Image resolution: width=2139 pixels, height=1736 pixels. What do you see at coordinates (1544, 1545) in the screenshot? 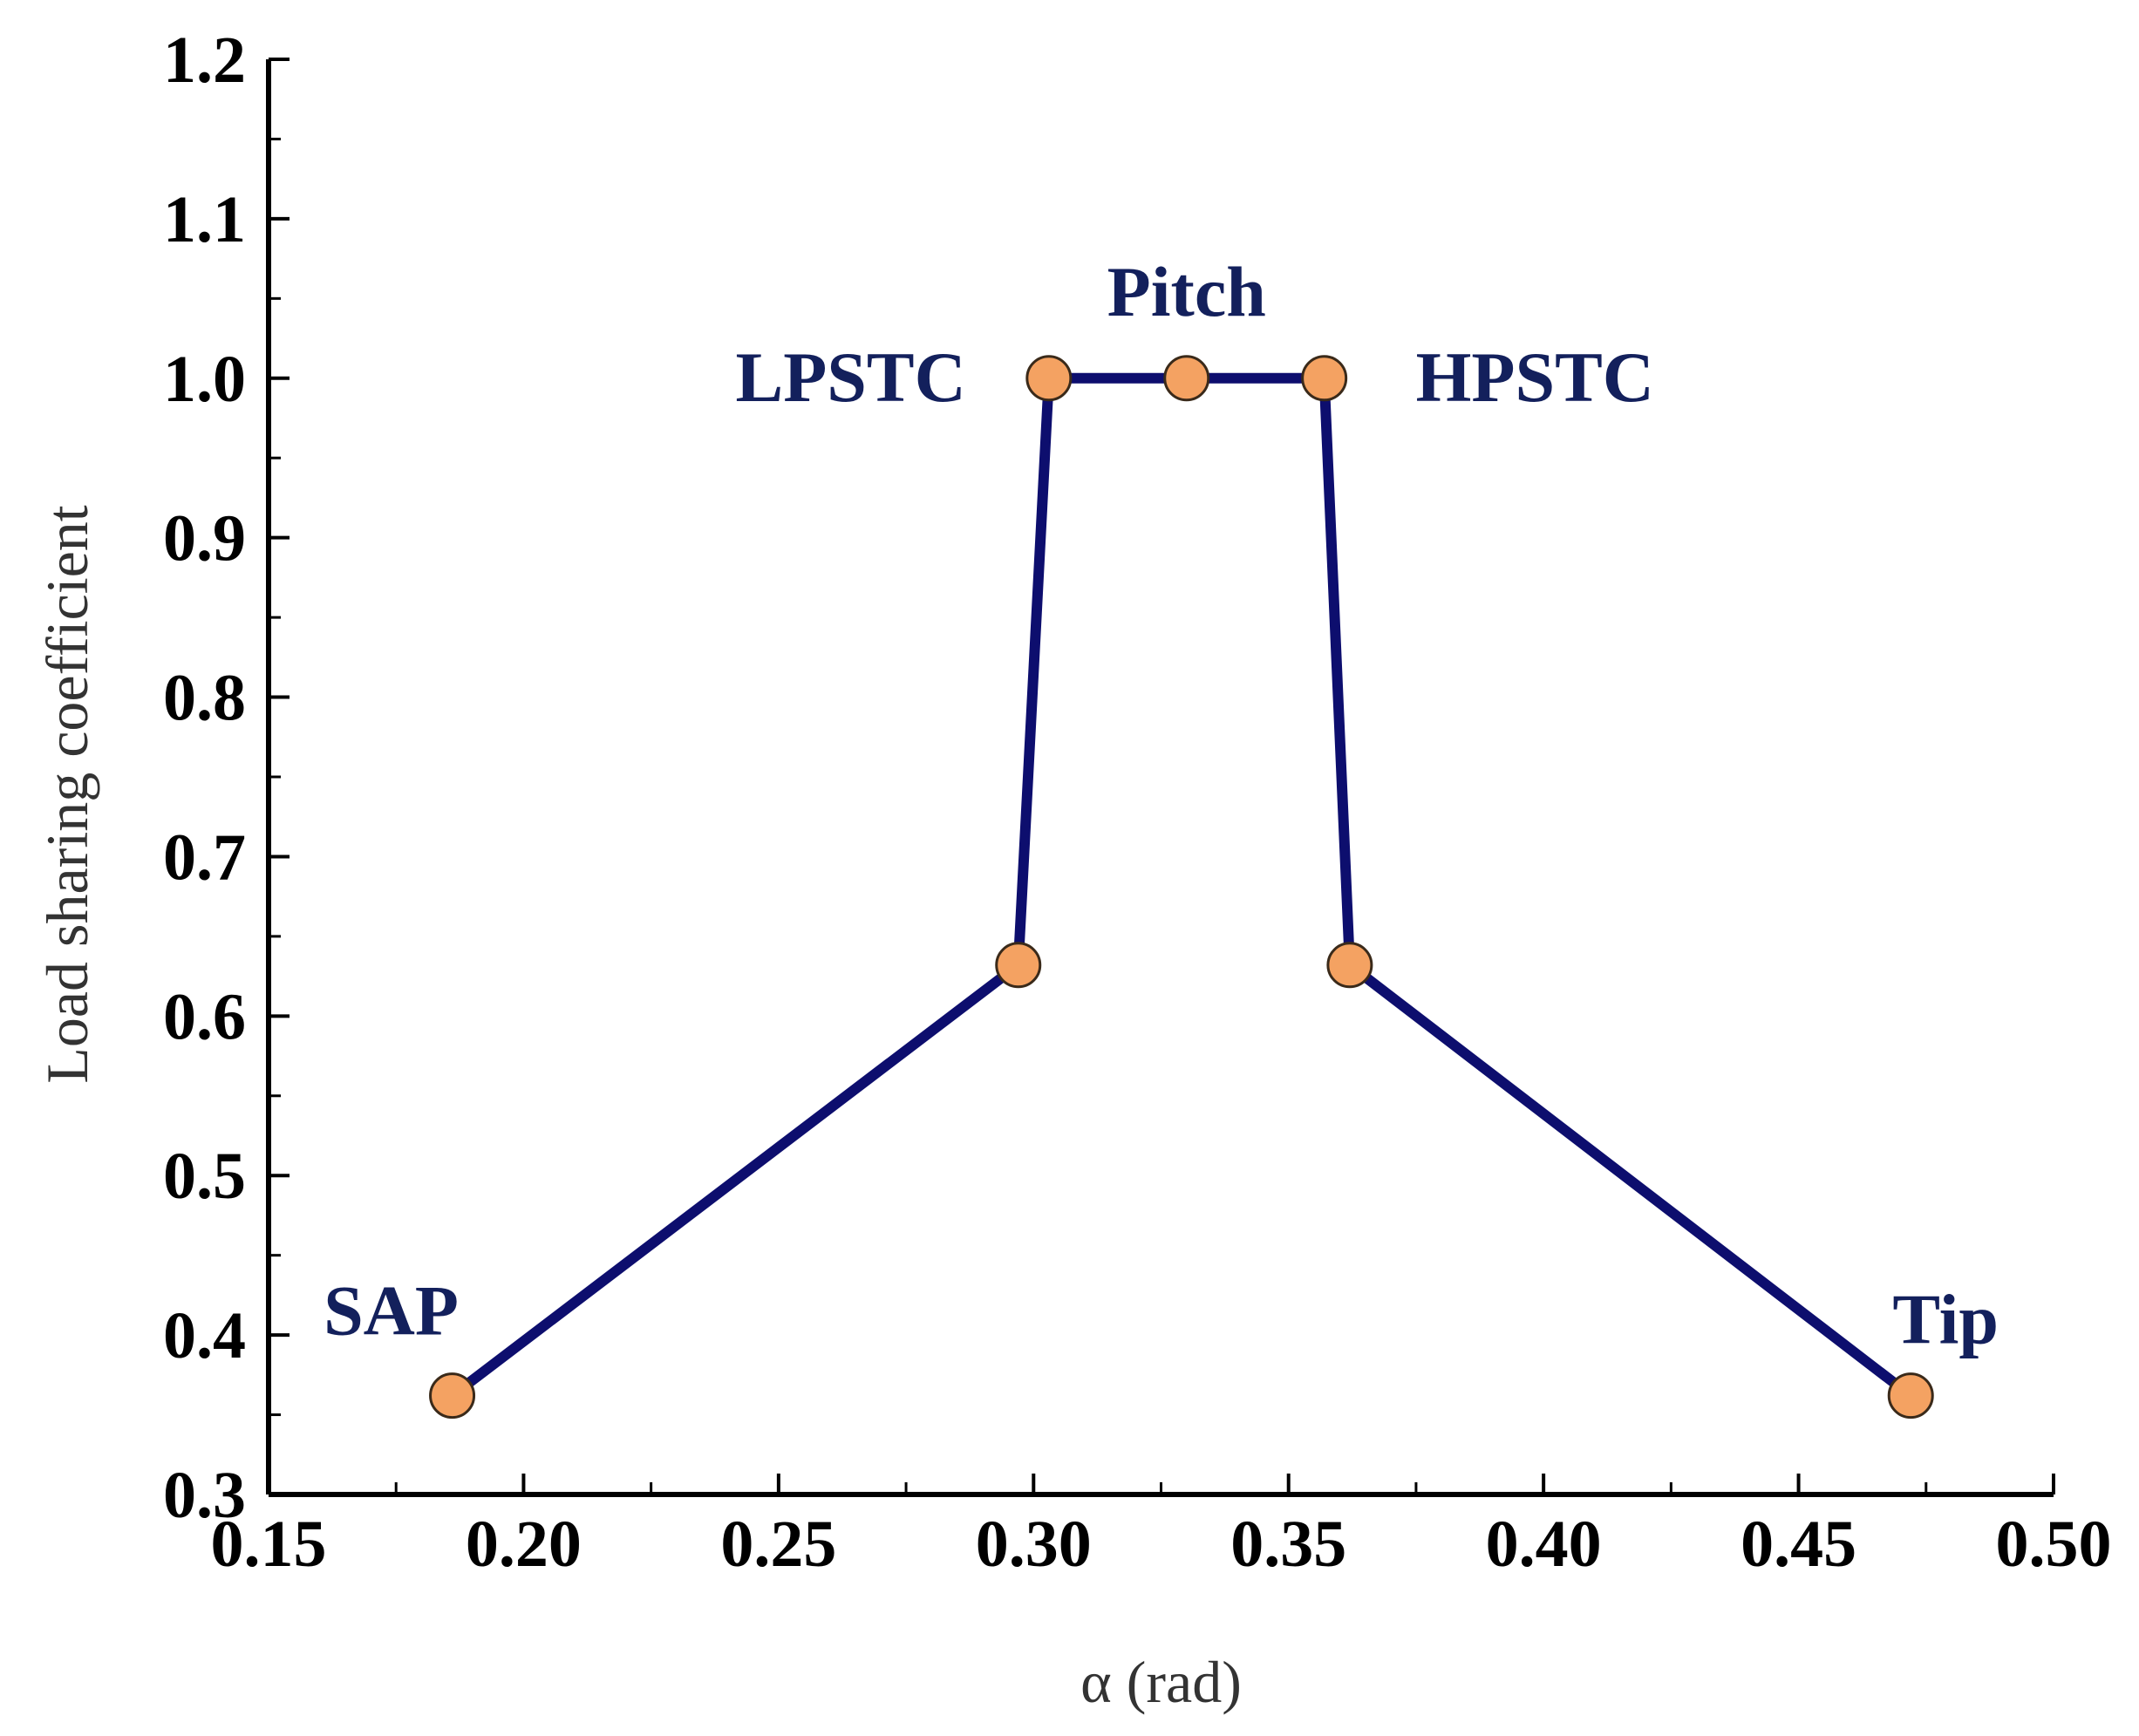
I see `x-tick-label: 0.40` at bounding box center [1544, 1545].